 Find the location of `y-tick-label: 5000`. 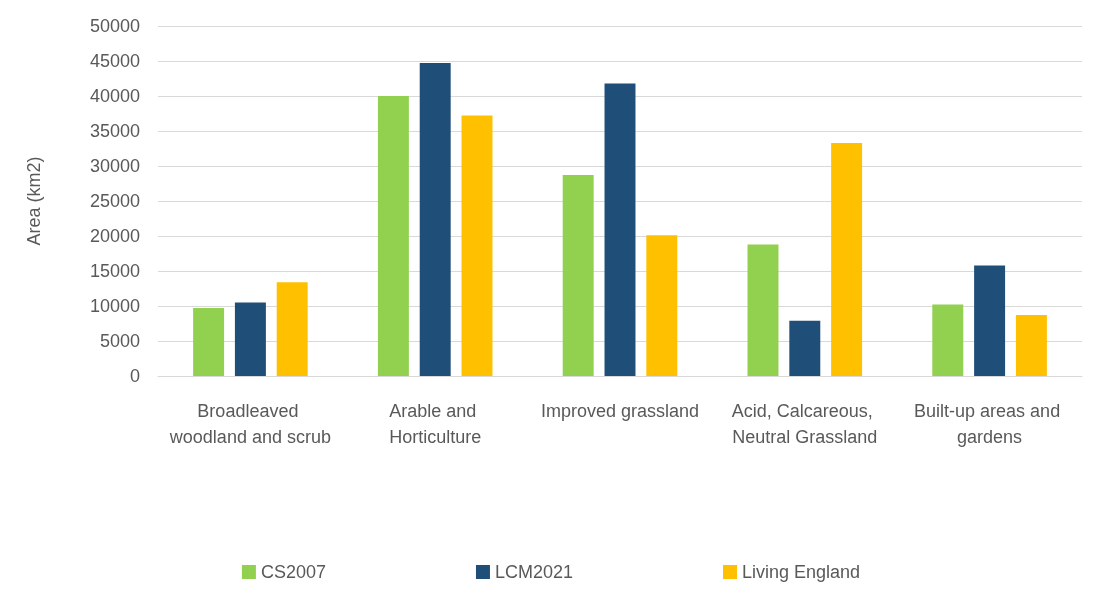

y-tick-label: 5000 is located at coordinates (119, 341).